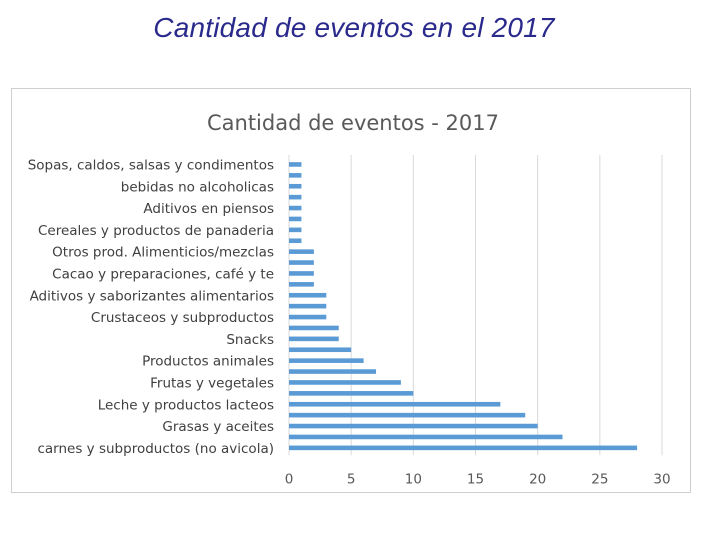  What do you see at coordinates (353, 123) in the screenshot?
I see `chart-title: Cantidad de eventos - 2017` at bounding box center [353, 123].